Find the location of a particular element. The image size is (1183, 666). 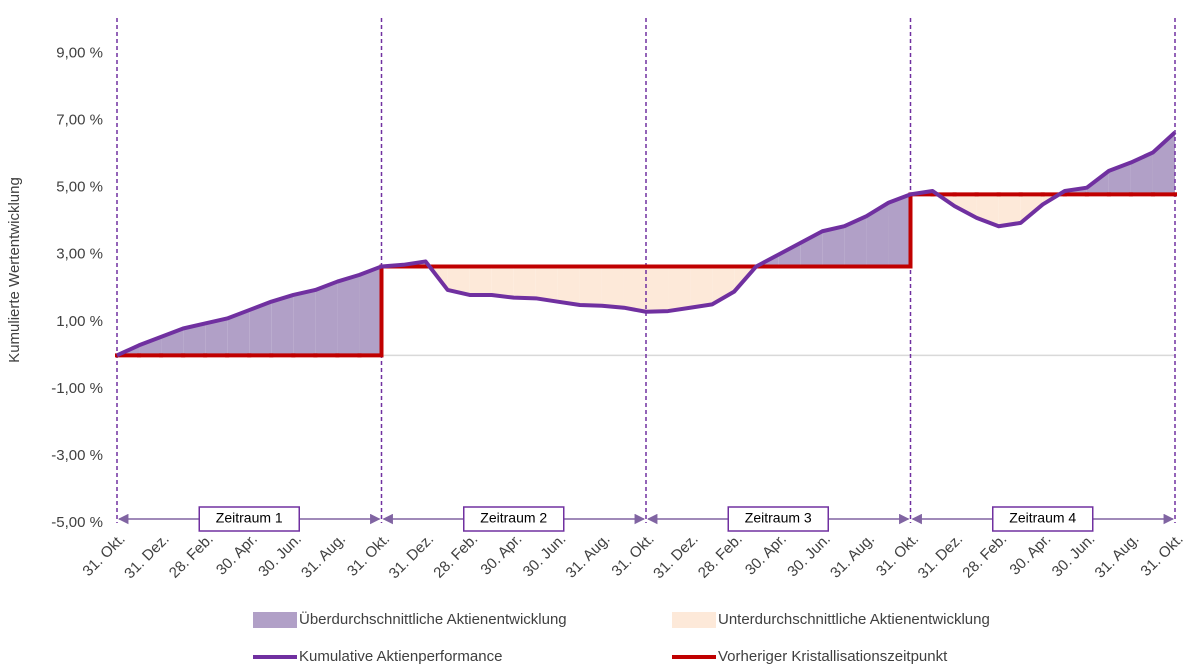

y-tick-label: 1,00 % is located at coordinates (79, 321).